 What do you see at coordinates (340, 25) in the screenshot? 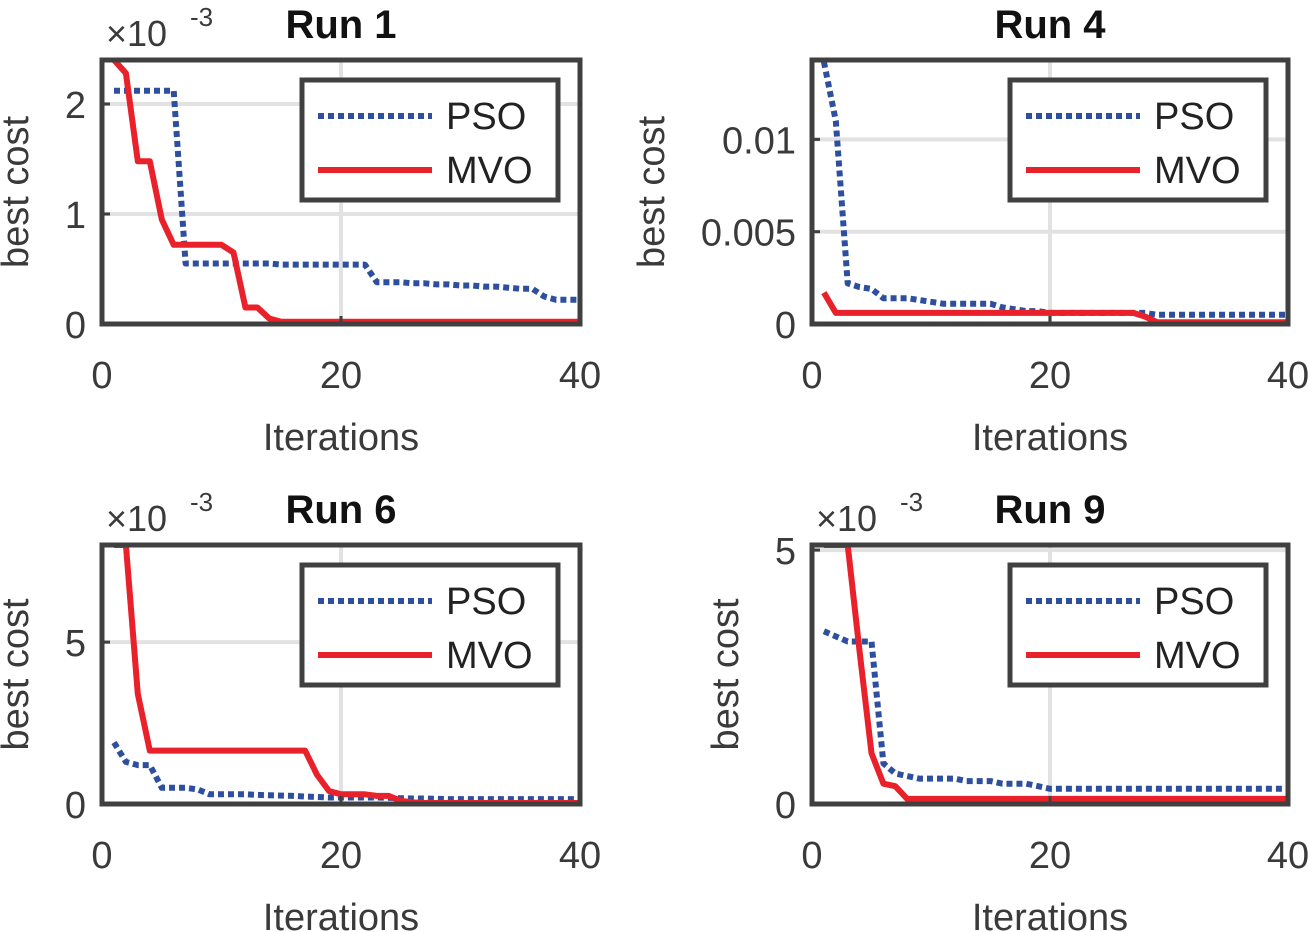
I see `chart-title: Run 1` at bounding box center [340, 25].